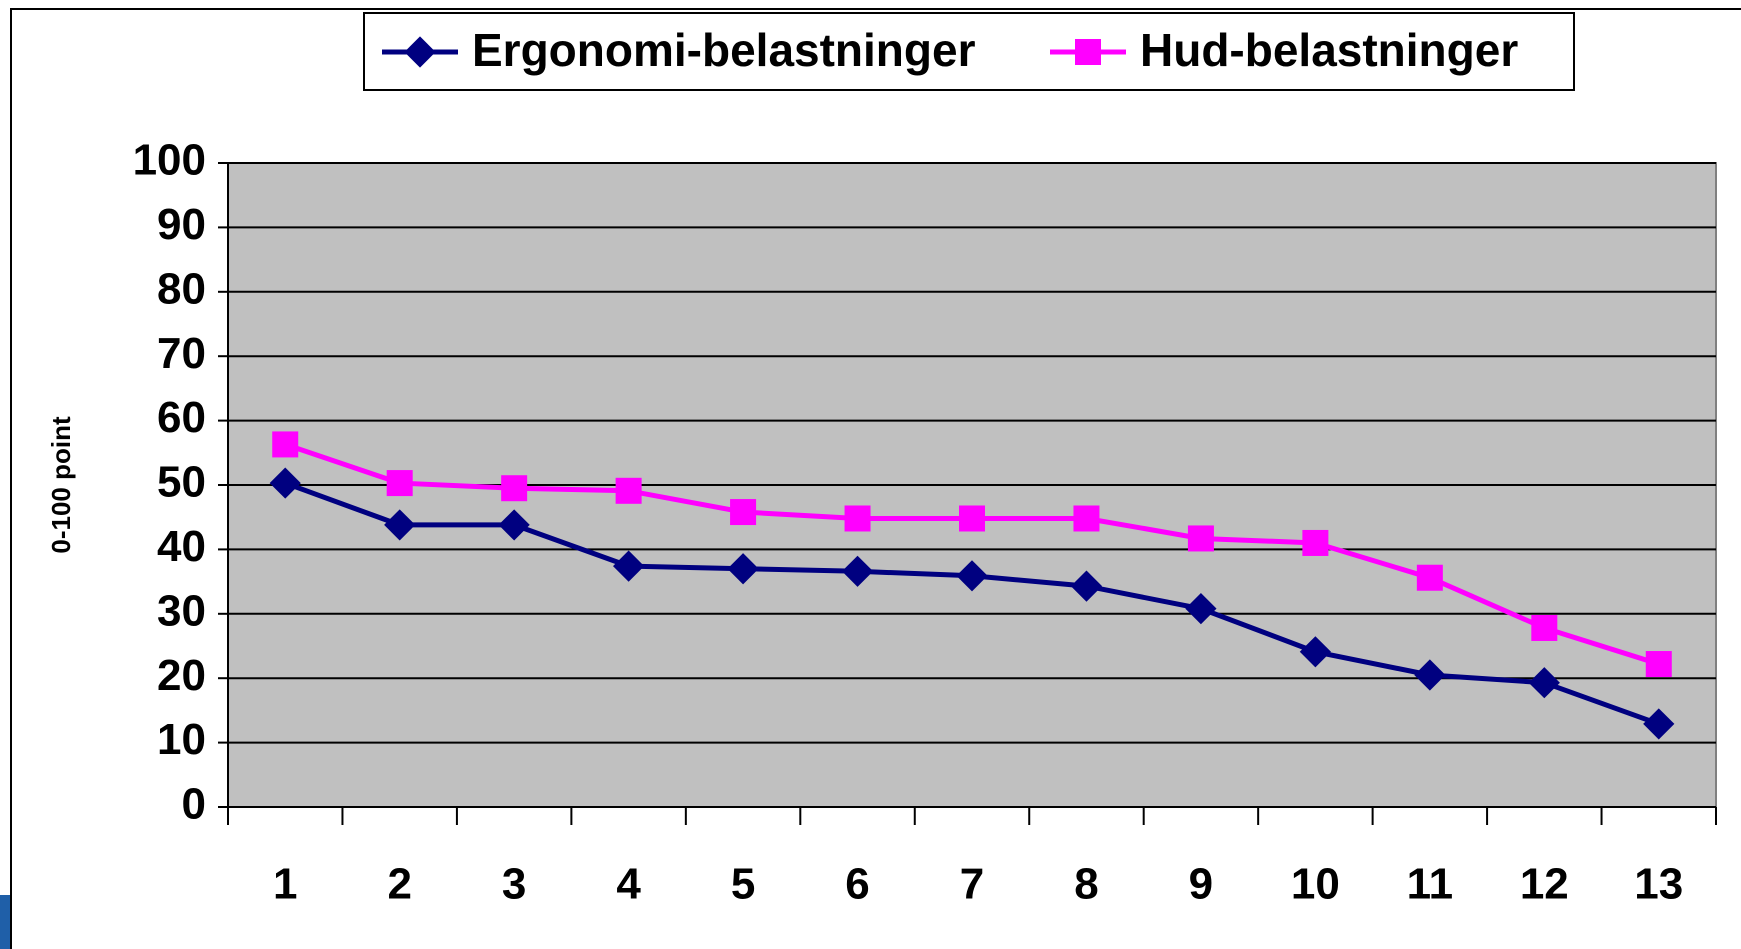  What do you see at coordinates (181, 610) in the screenshot?
I see `y-tick-label: 30` at bounding box center [181, 610].